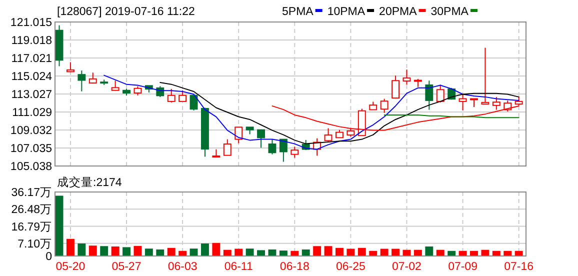  Describe the element at coordinates (35, 243) in the screenshot. I see `y-tick-label: 7.10万` at that location.